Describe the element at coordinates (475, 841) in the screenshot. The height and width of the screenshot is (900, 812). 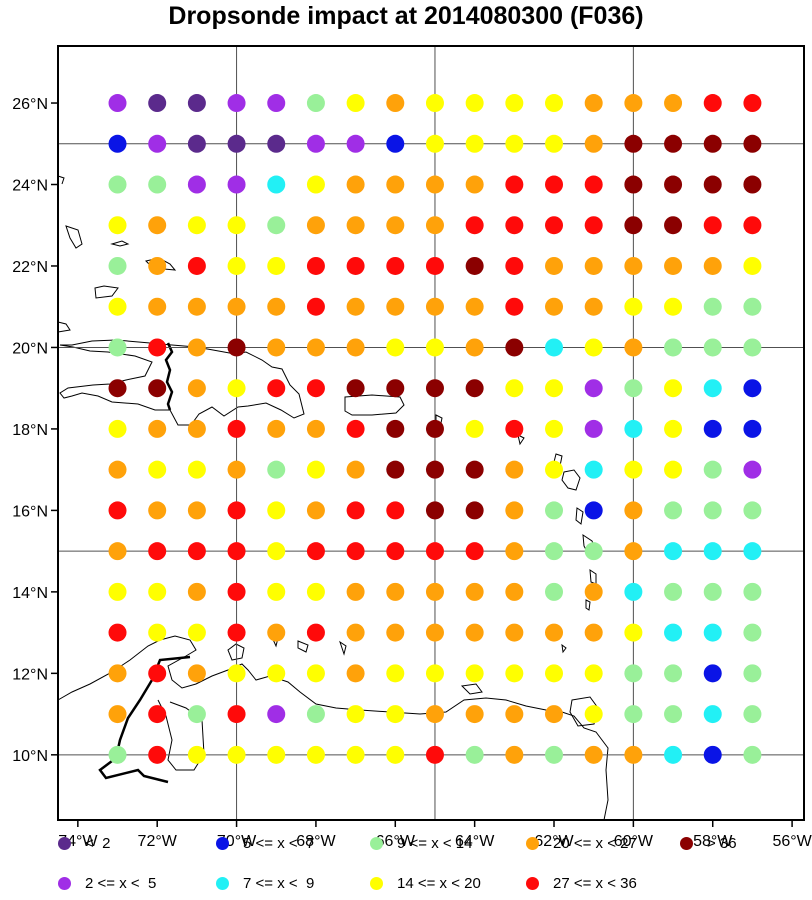
I see `x-tick-label: 64°W` at that location.